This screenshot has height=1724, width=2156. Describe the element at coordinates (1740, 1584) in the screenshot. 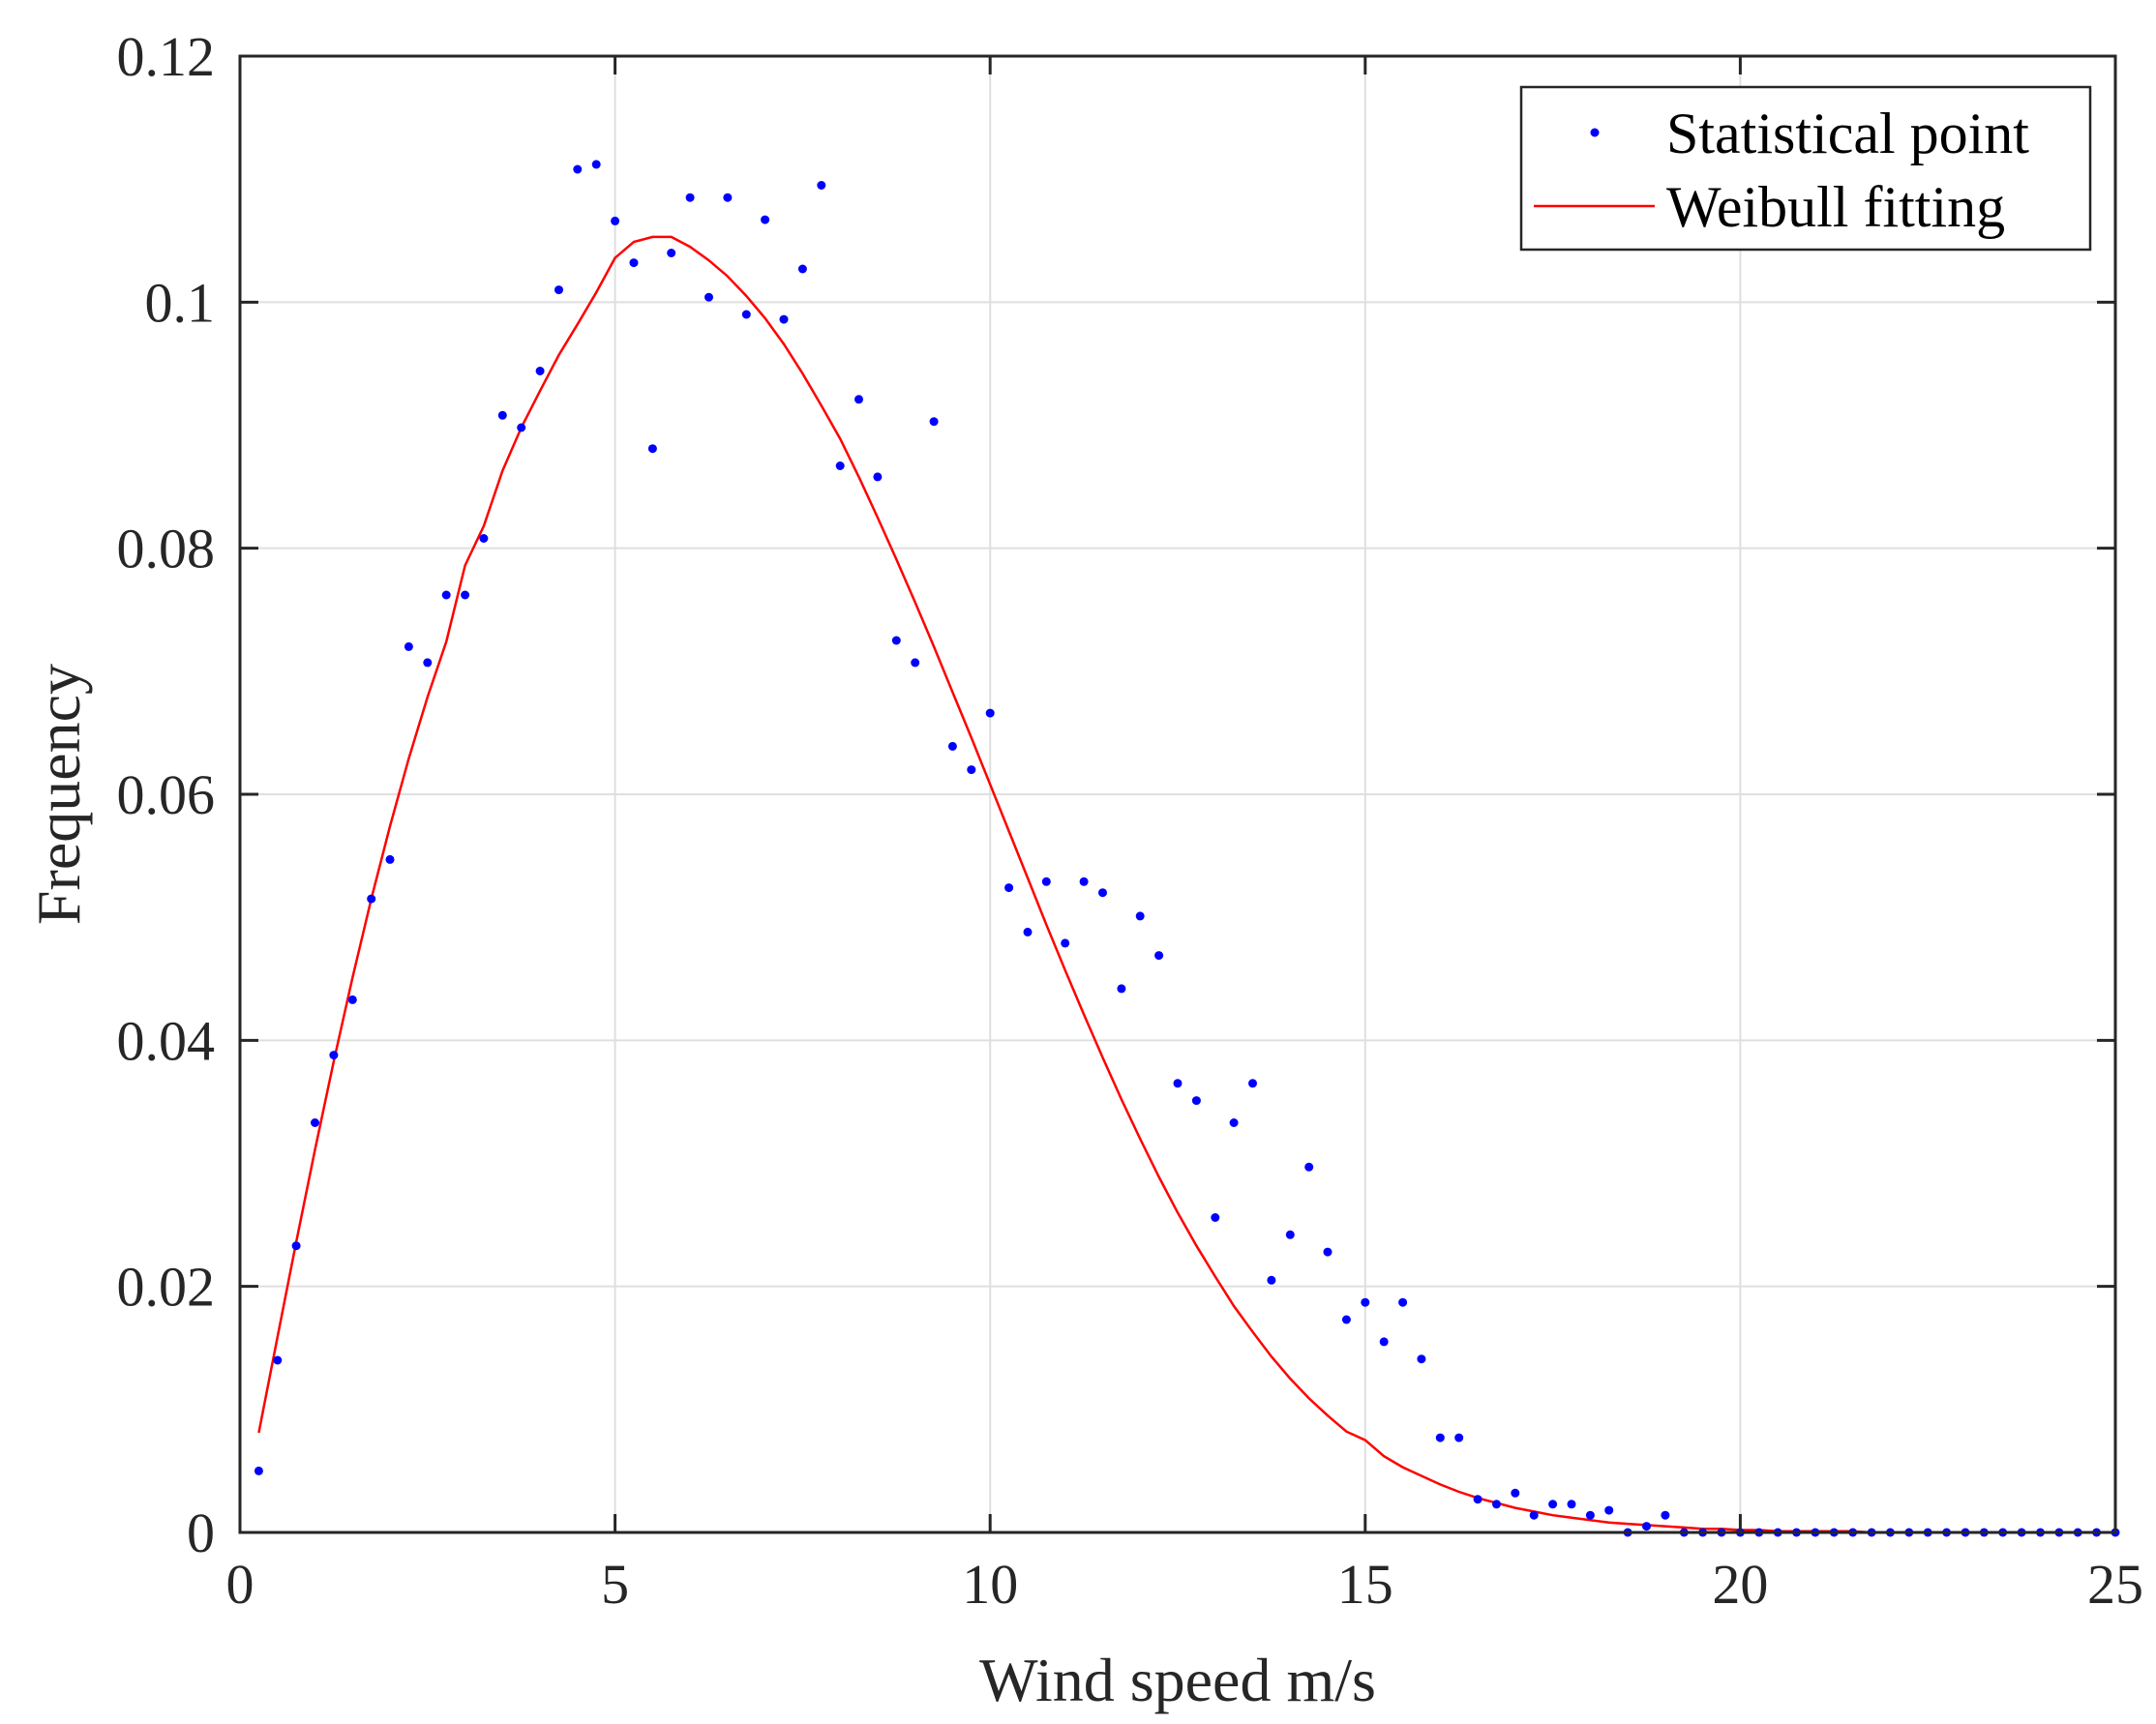

I see `x-tick-label: 20` at that location.